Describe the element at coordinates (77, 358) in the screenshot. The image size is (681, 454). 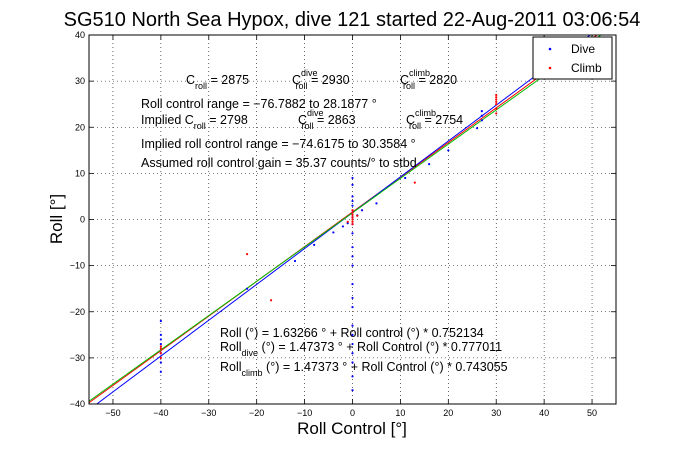
I see `y-tick-label: −30` at that location.